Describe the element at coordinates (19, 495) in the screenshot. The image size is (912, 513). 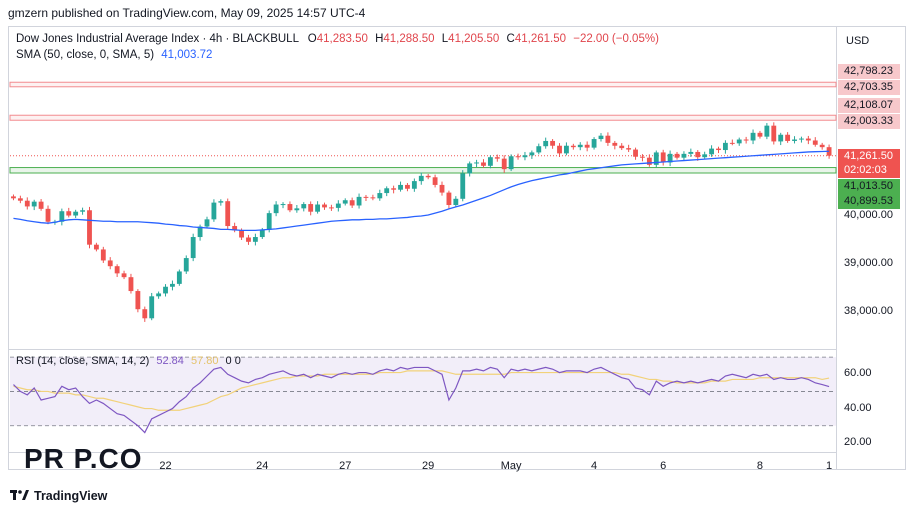
I see `tradingview-logo-icon` at that location.